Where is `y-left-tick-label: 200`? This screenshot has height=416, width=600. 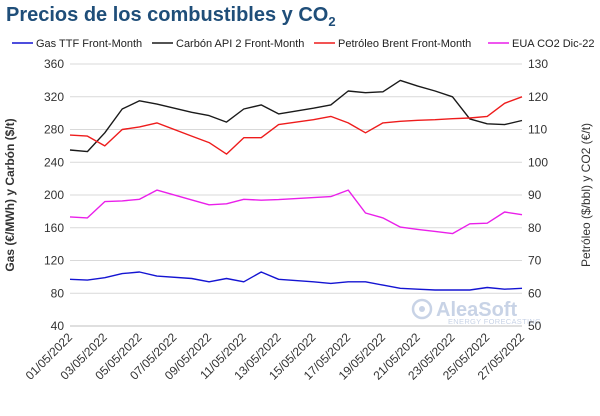
y-left-tick-label: 200 is located at coordinates (54, 195).